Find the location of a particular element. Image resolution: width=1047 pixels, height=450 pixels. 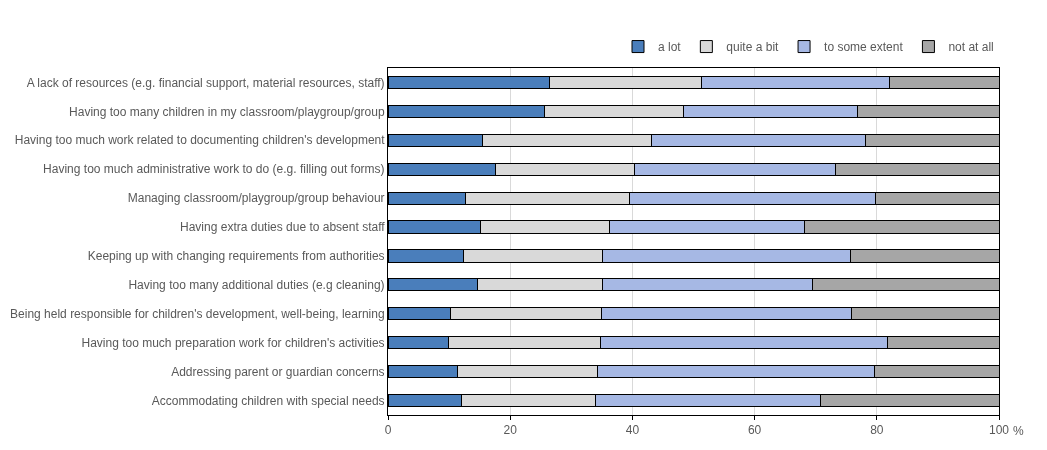

y-tick-label: Accommodating children with special needs is located at coordinates (268, 400).